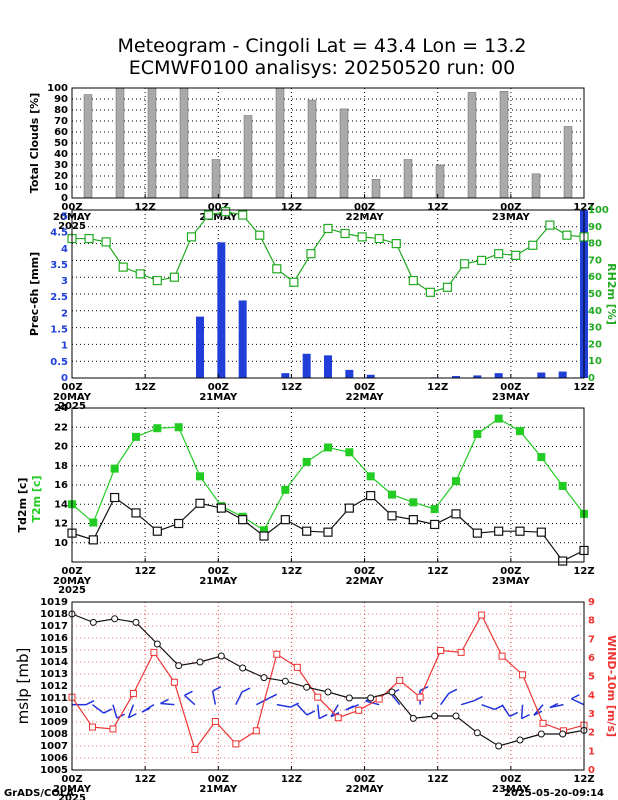 This screenshot has width=618, height=800. I want to click on y2-axis-label: RH2m [%], so click(611, 294).